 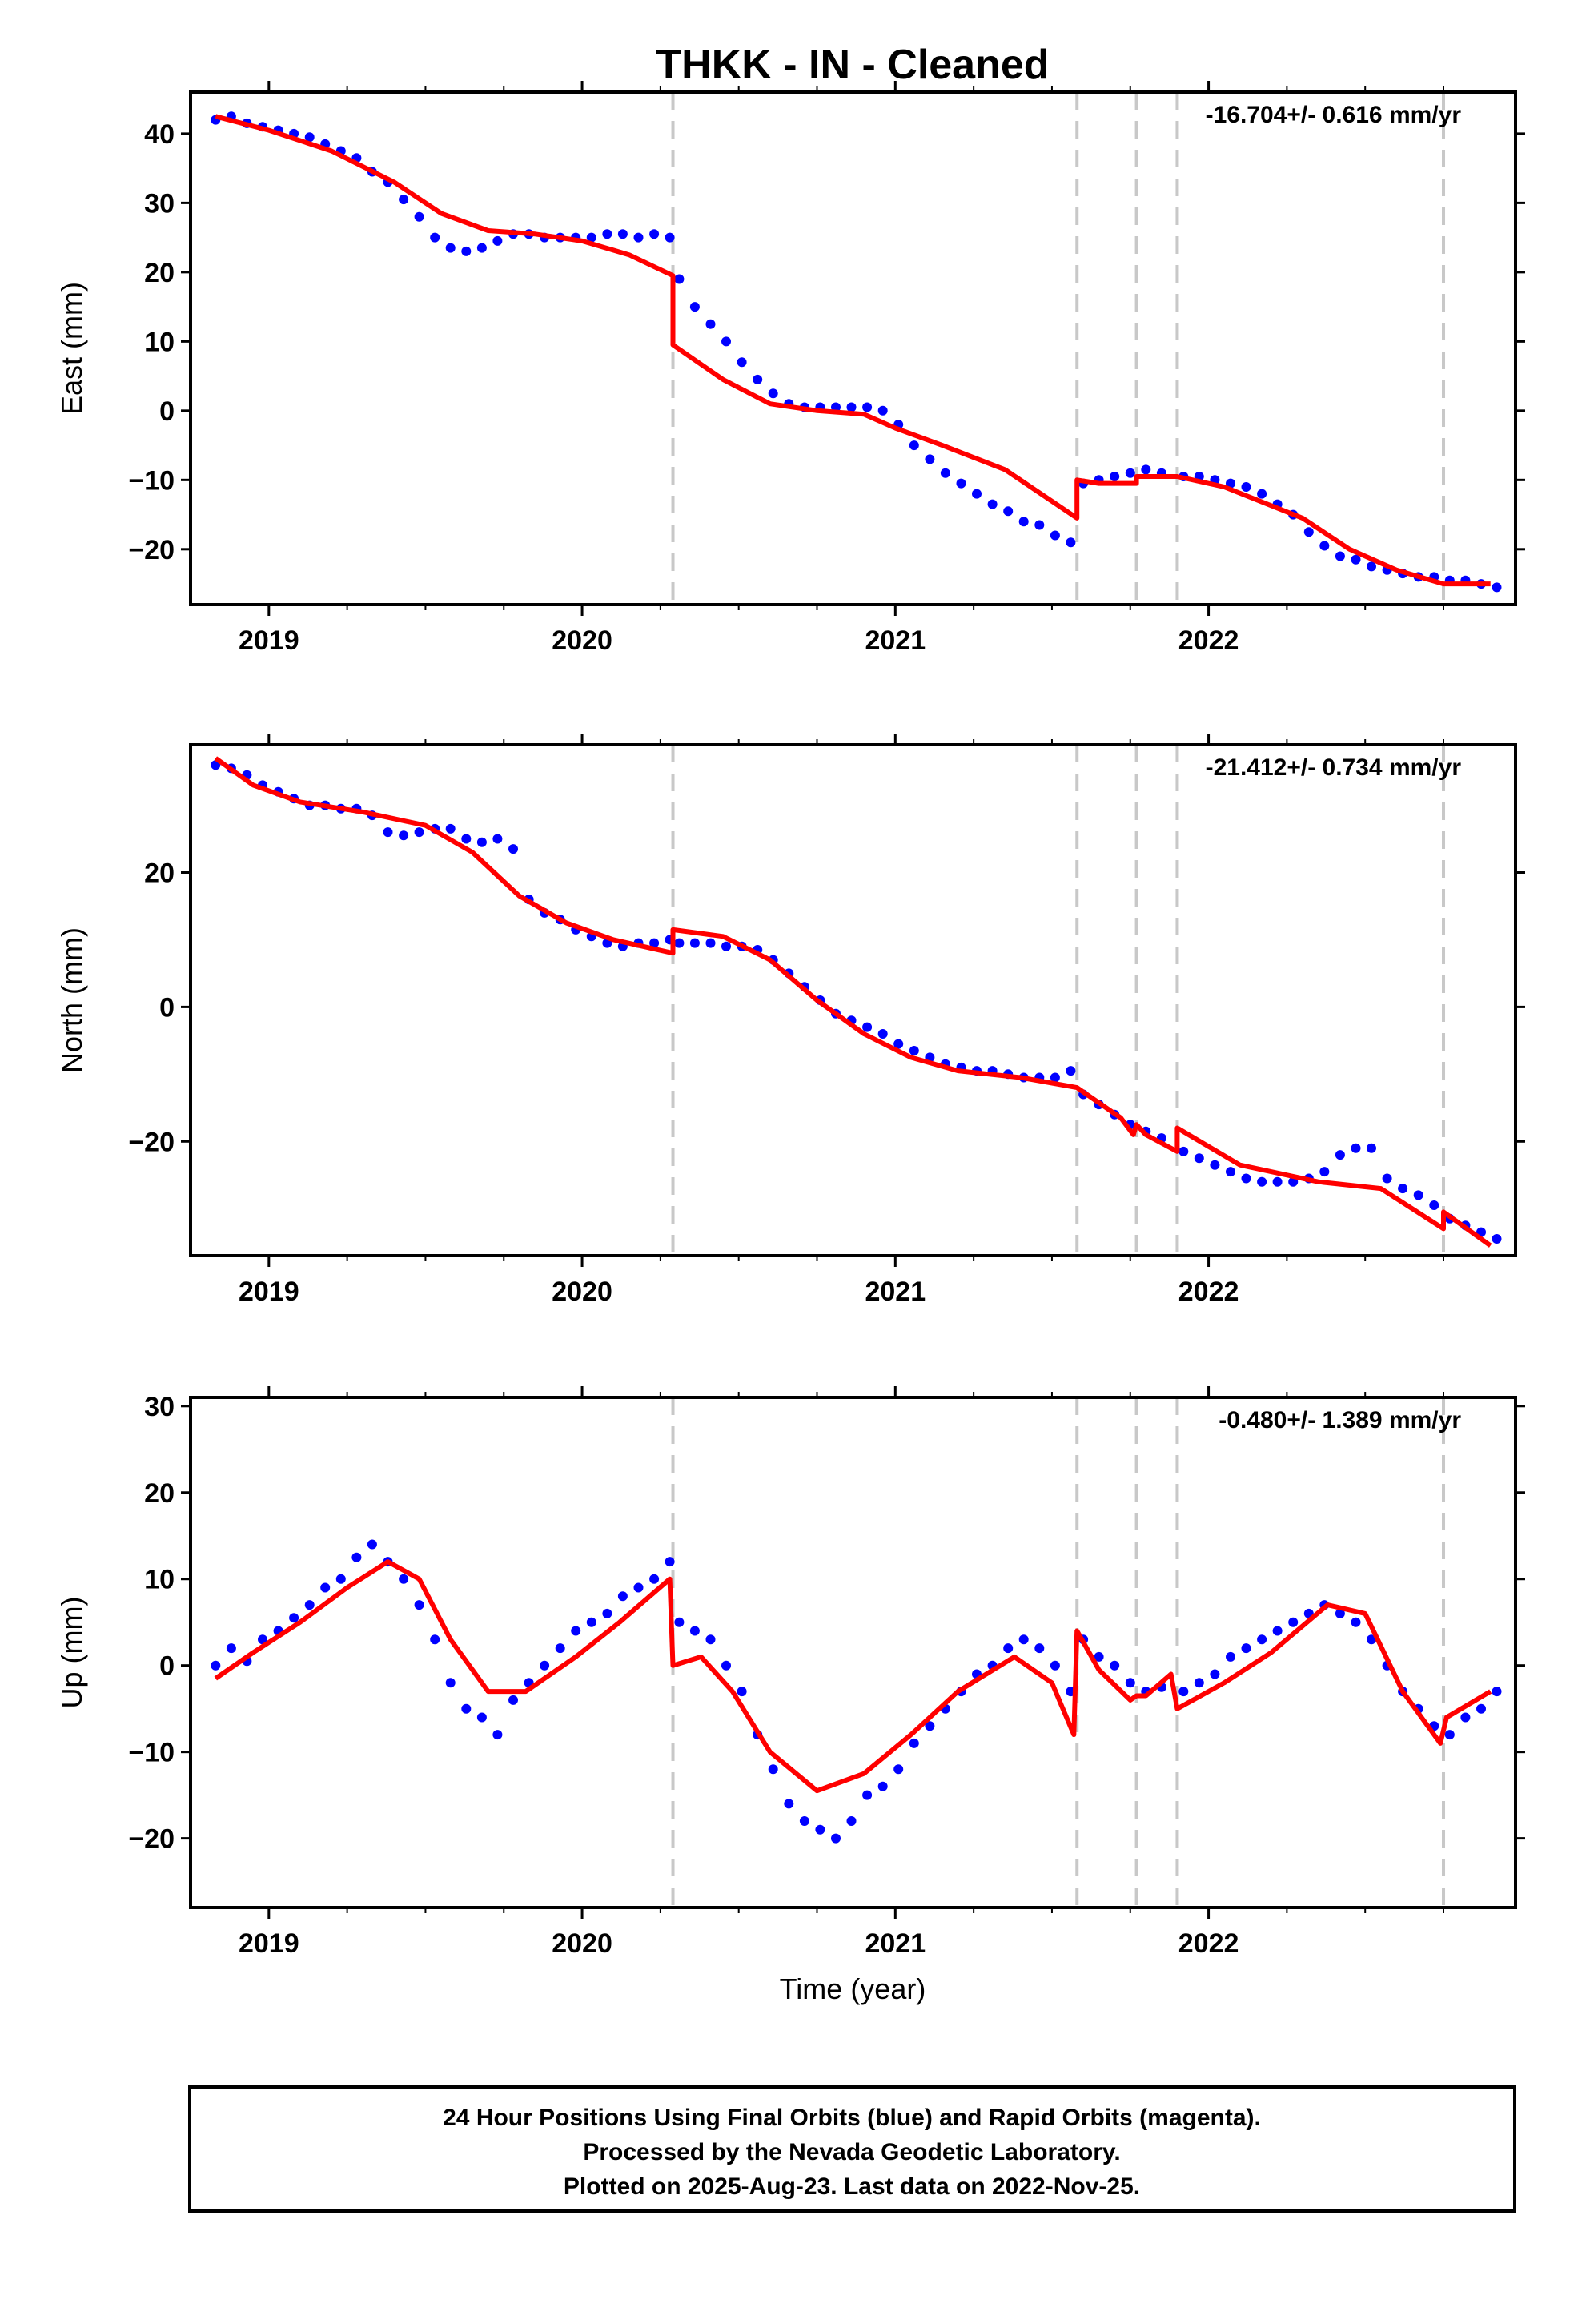 I want to click on north-ytick-label: 20, so click(x=159, y=873).